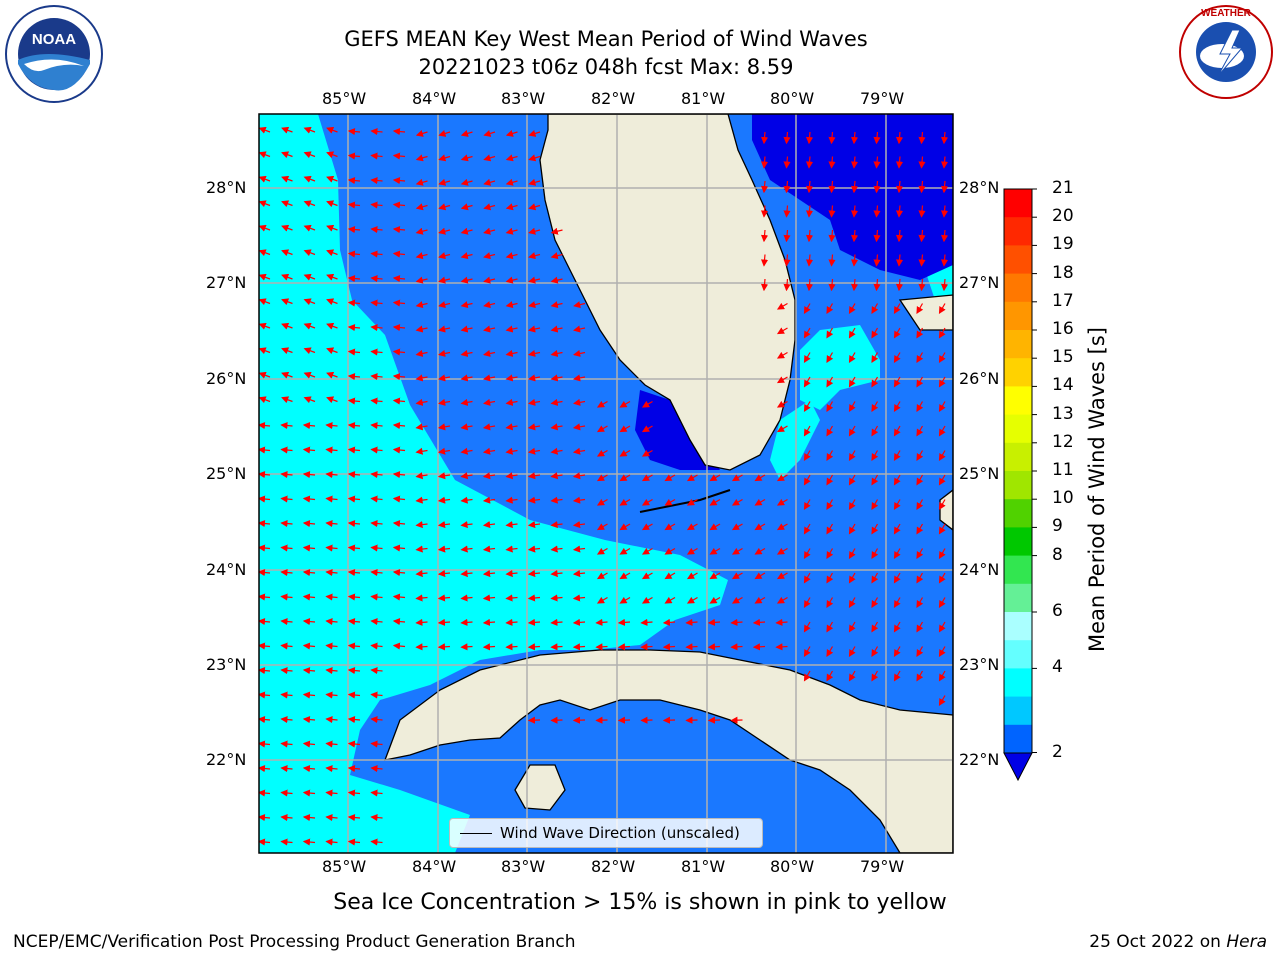 The height and width of the screenshot is (960, 1280). I want to click on lon-label-bottom: 80°W, so click(792, 866).